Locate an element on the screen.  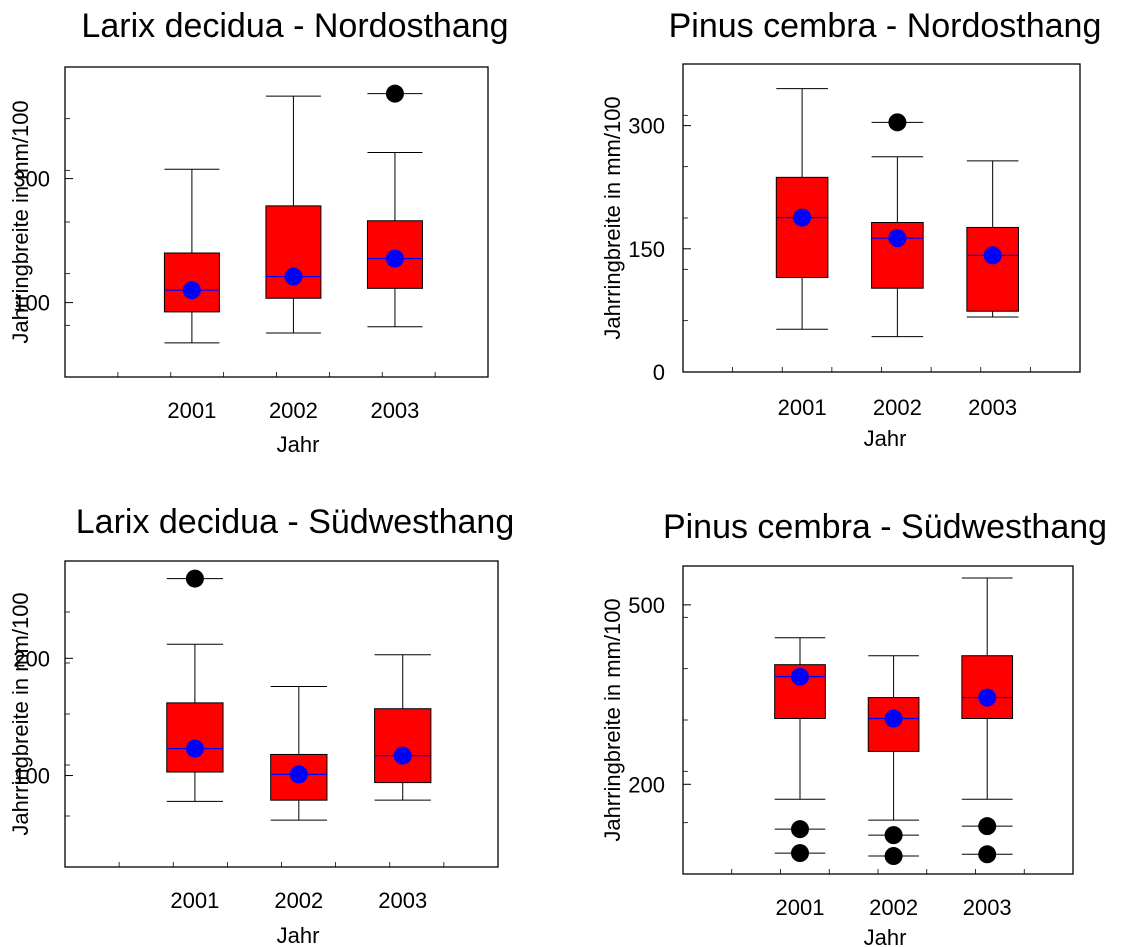
y-tick-label: 0 is located at coordinates (659, 372).